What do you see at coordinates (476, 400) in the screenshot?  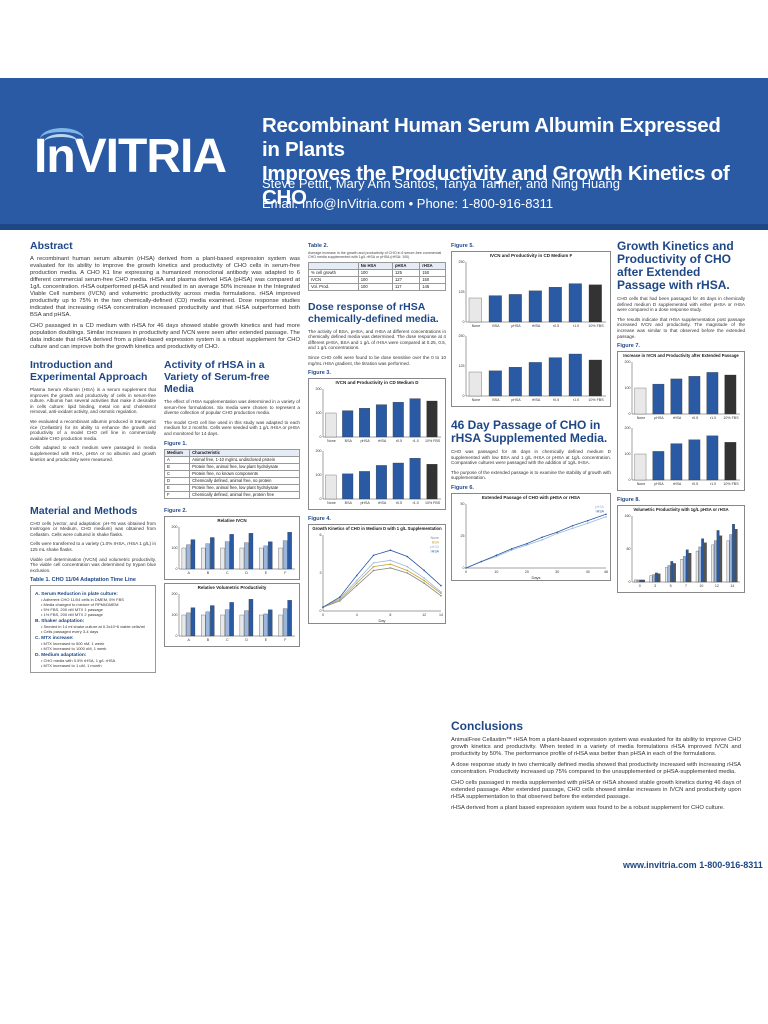 I see `x-tick-label: None` at bounding box center [476, 400].